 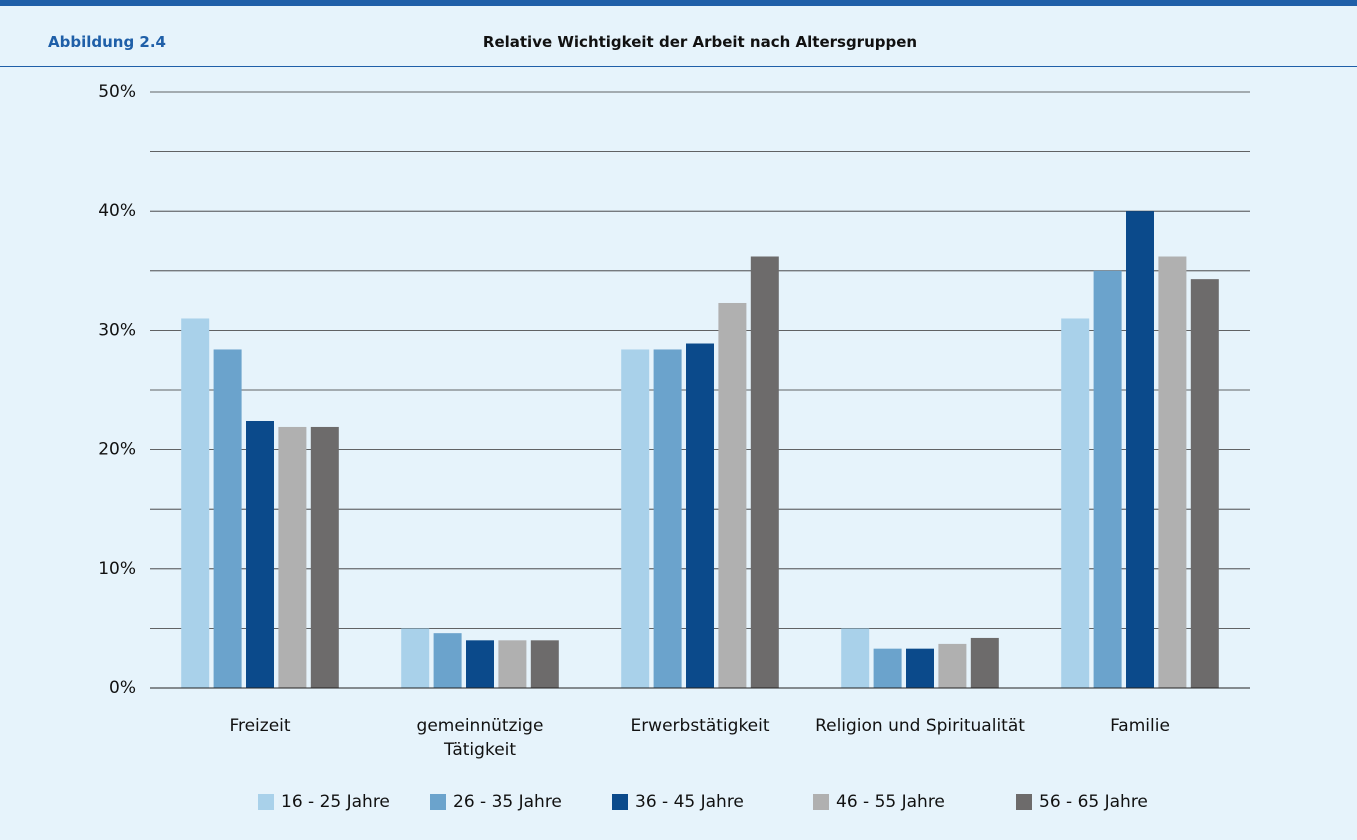 I want to click on y-tick-label: 10%, so click(x=117, y=569).